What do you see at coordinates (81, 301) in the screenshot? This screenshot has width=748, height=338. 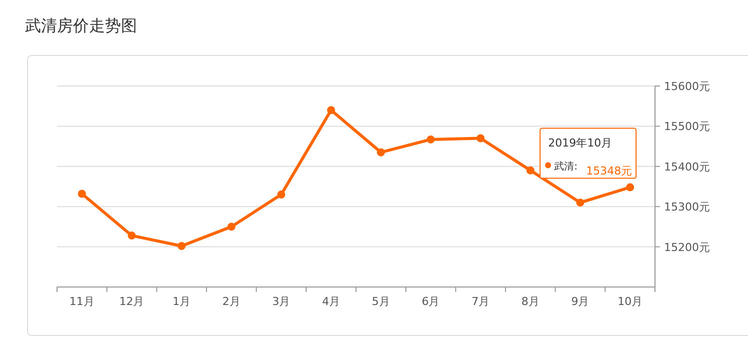 I see `x-tick-label: 11月` at bounding box center [81, 301].